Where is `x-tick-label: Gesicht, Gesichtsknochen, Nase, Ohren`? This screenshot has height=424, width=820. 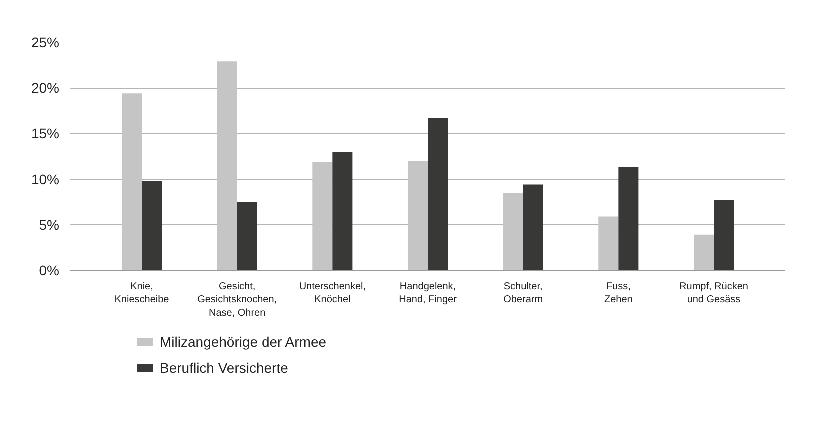
x-tick-label: Gesicht, Gesichtsknochen, Nase, Ohren is located at coordinates (238, 300).